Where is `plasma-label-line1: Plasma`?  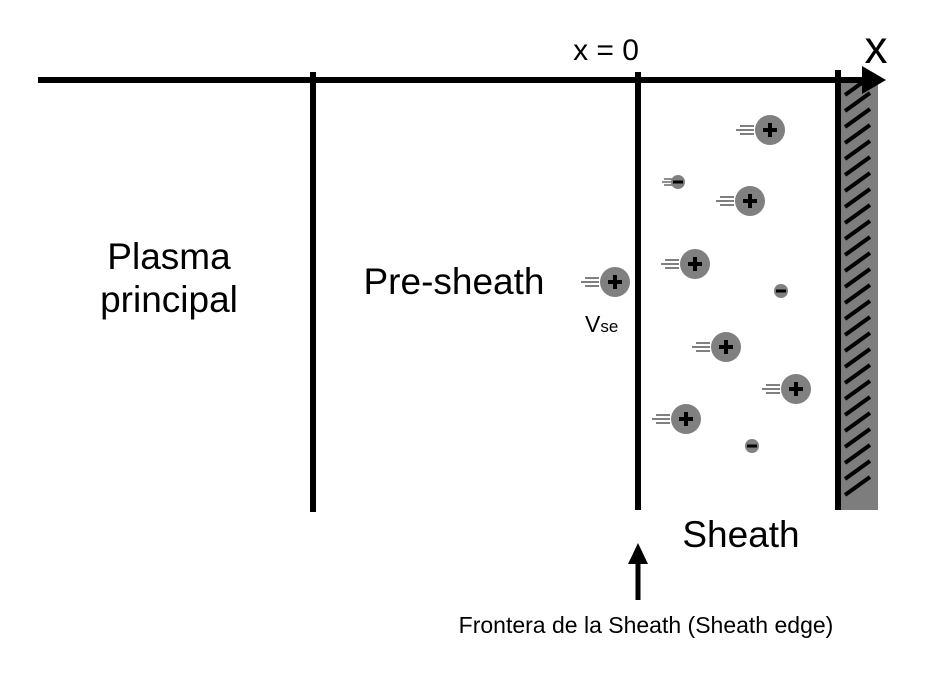 plasma-label-line1: Plasma is located at coordinates (169, 256).